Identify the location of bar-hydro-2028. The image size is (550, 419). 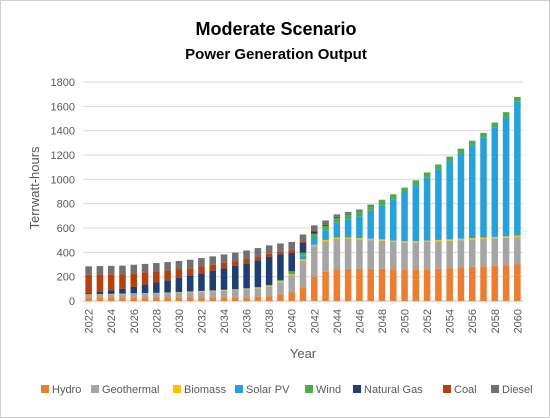
(156, 299).